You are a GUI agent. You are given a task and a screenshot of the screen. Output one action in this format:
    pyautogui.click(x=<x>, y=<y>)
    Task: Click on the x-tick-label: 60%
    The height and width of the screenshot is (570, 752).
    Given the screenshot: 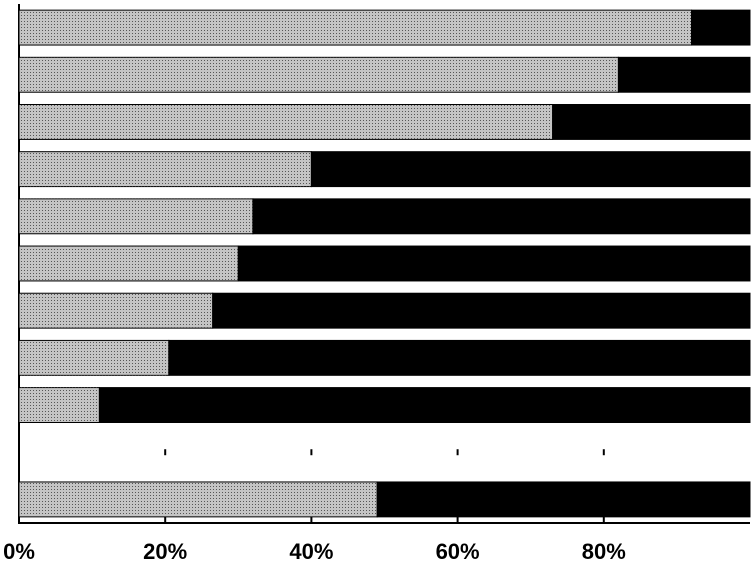 What is the action you would take?
    pyautogui.click(x=458, y=551)
    